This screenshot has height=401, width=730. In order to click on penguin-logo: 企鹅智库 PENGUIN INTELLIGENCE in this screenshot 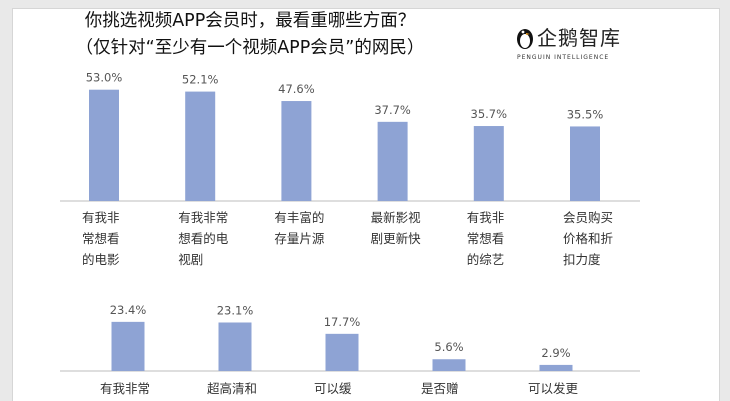, I will do `click(574, 47)`.